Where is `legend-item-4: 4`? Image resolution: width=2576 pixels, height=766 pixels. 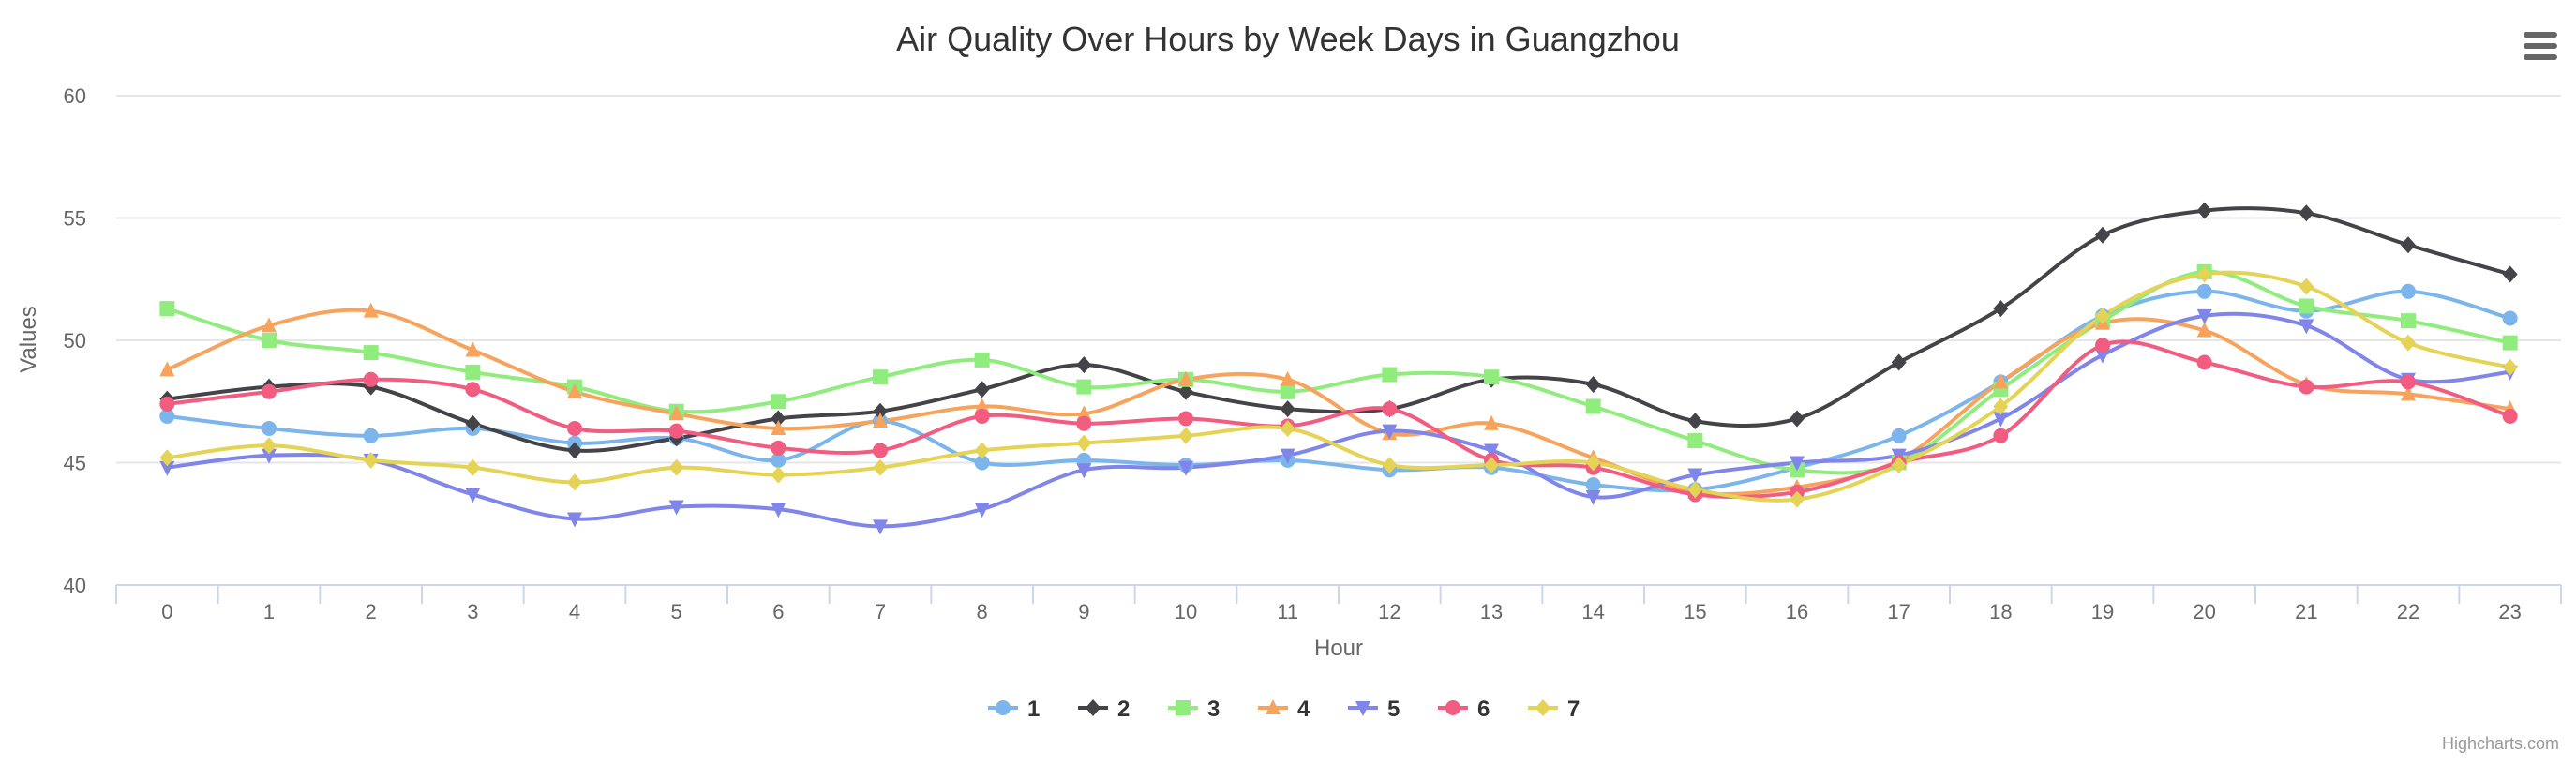
legend-item-4: 4 is located at coordinates (1284, 709).